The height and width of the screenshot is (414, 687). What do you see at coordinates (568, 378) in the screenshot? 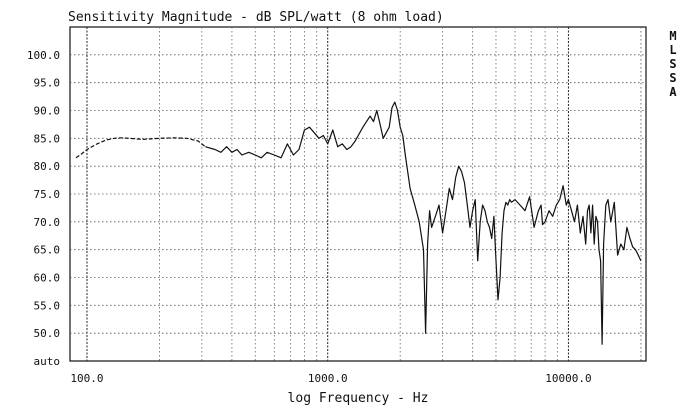
I see `x-tick-label: 10000.0` at bounding box center [568, 378].